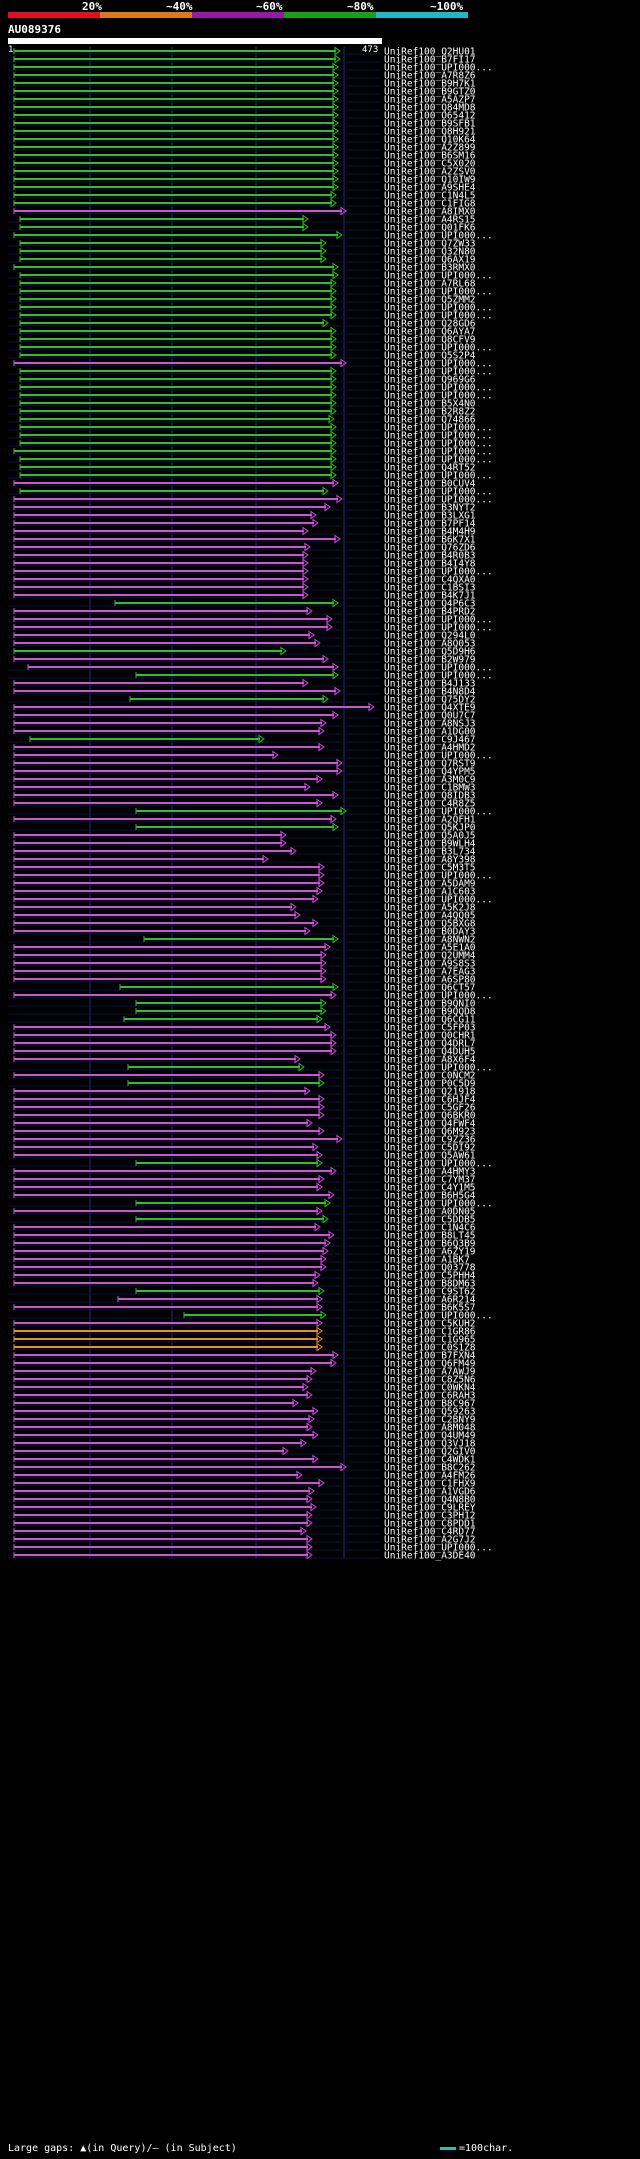 This screenshot has width=640, height=2159. What do you see at coordinates (430, 404) in the screenshot?
I see `hit-name-label: UniRef100_B5X4N0` at bounding box center [430, 404].